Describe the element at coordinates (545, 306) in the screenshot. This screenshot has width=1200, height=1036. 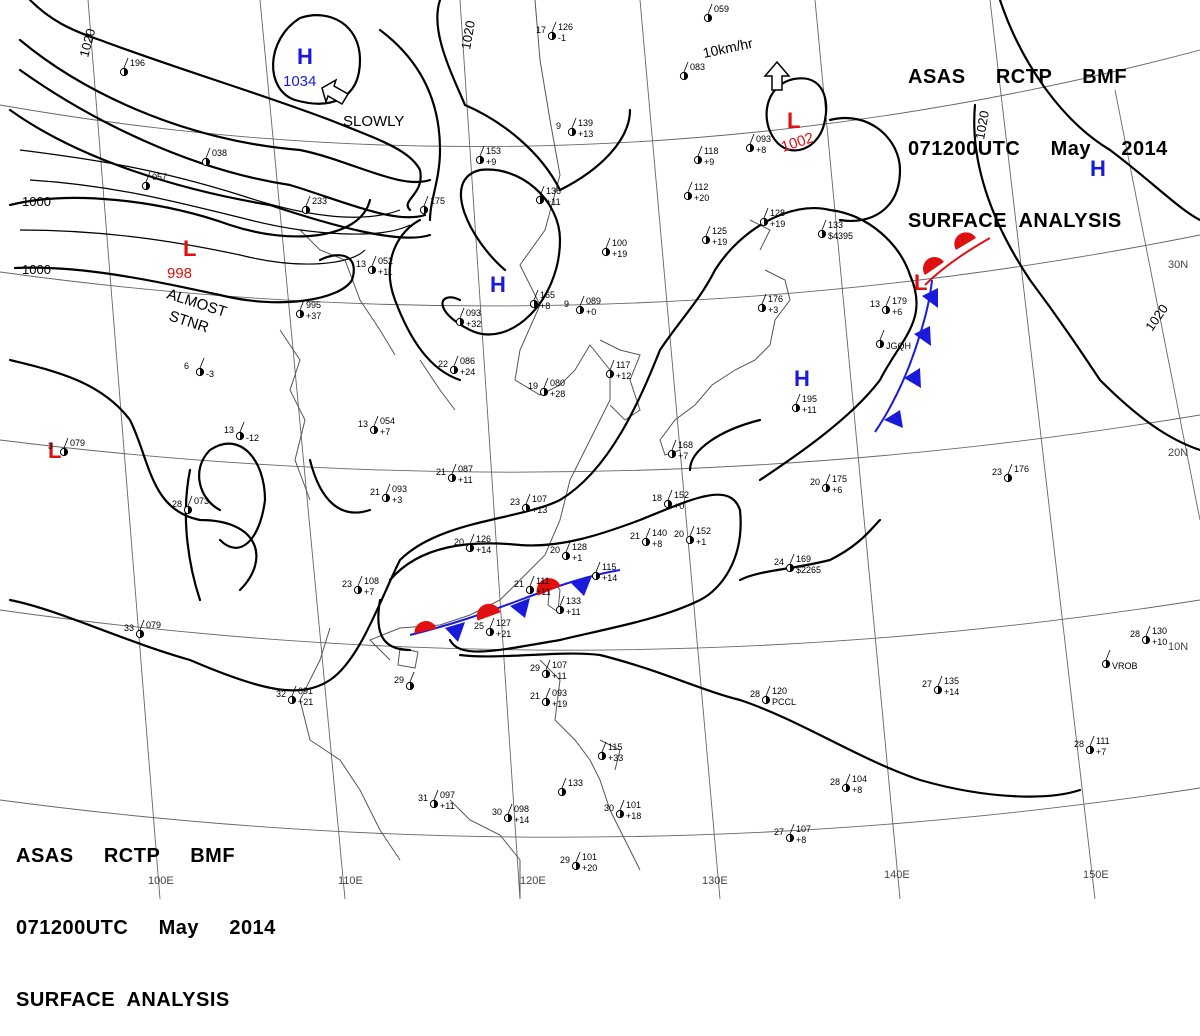
I see `station-tendency: +8` at that location.